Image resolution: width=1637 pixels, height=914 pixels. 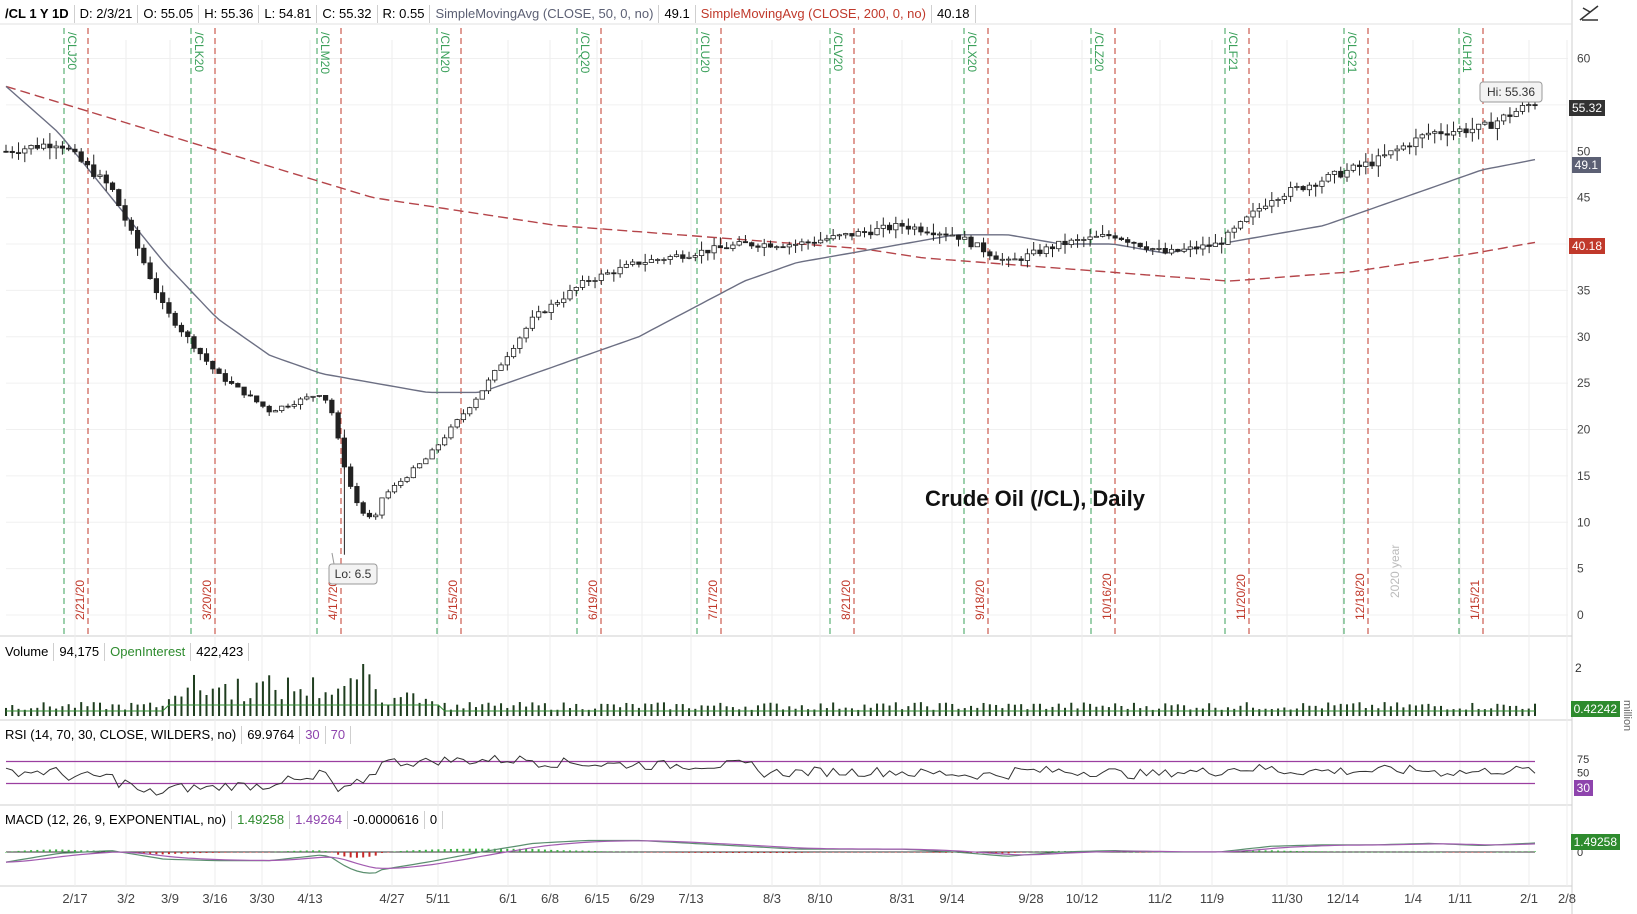 What do you see at coordinates (404, 14) in the screenshot?
I see `range-label: R: 0.55` at bounding box center [404, 14].